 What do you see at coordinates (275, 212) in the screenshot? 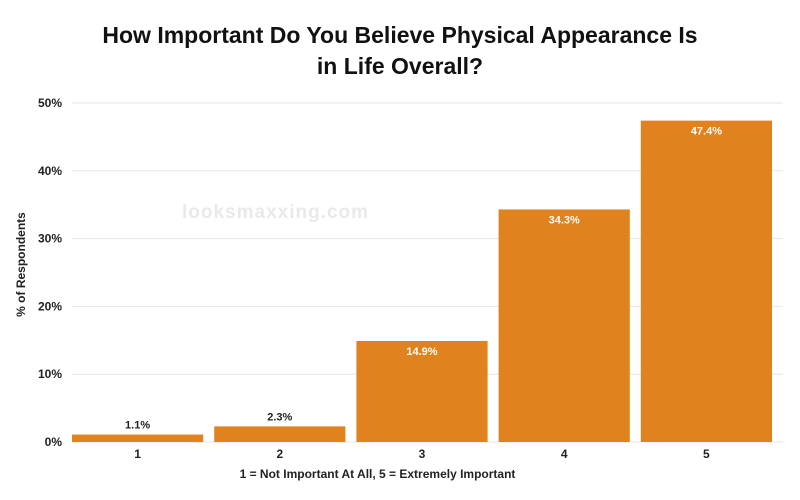
I see `watermark-text: looksmaxxing.com` at bounding box center [275, 212].